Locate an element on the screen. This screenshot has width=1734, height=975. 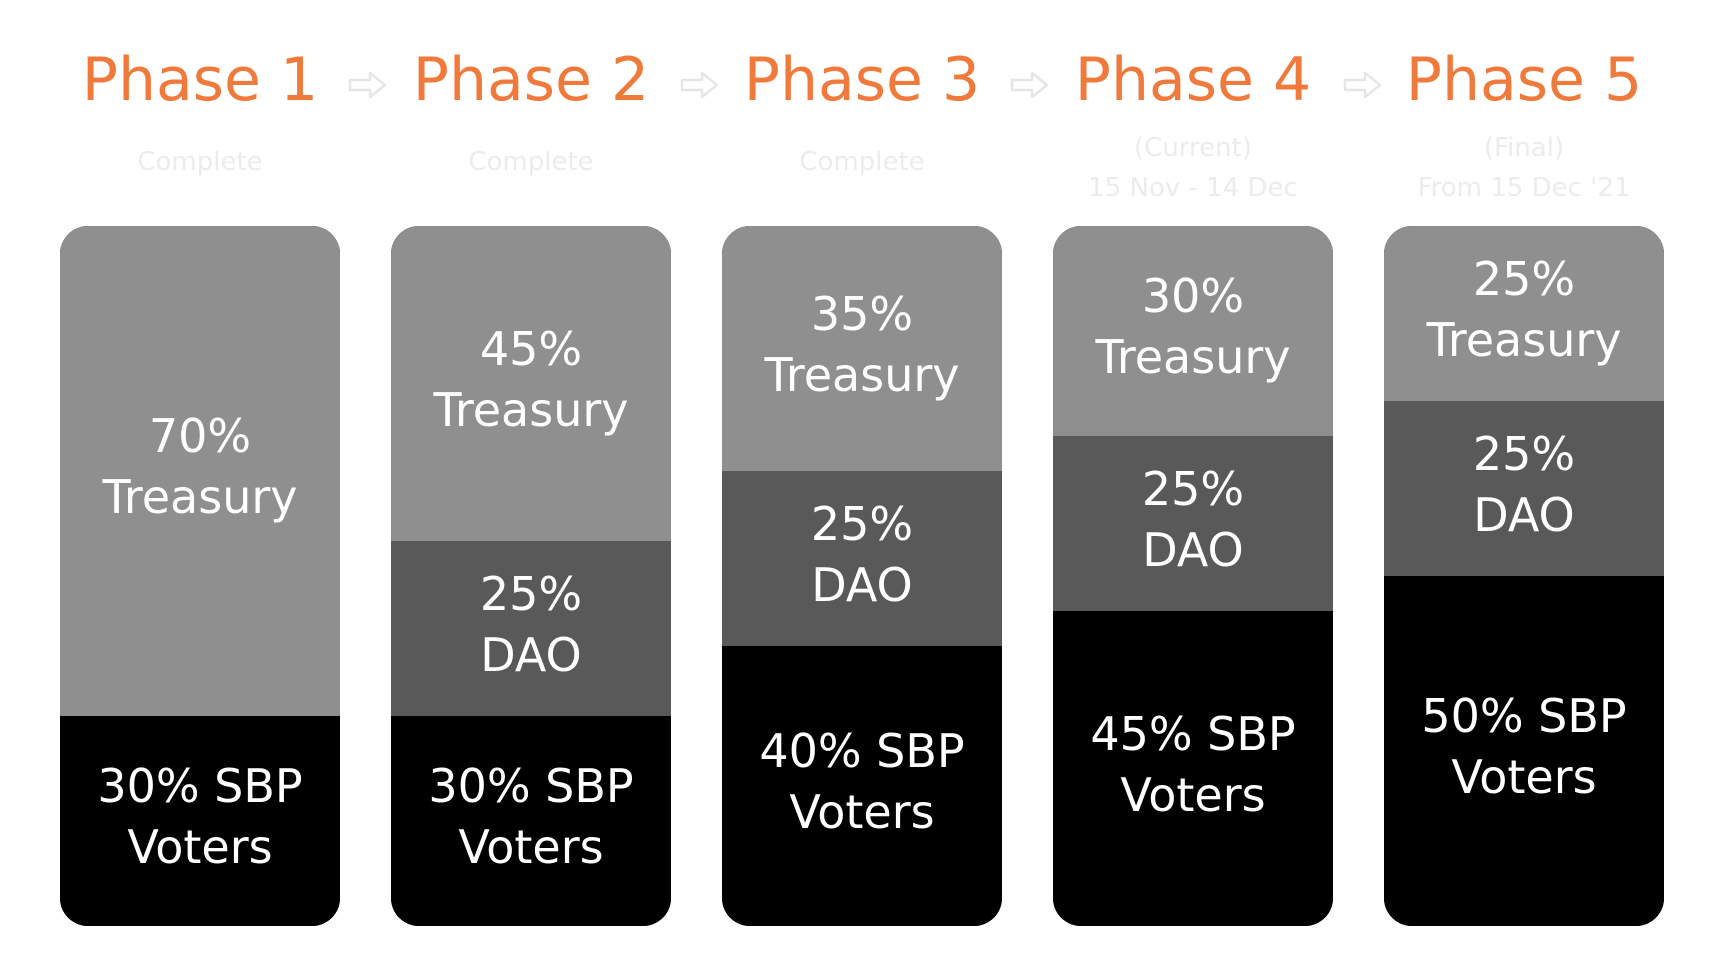
label-line: 45% SBP is located at coordinates (1193, 733).